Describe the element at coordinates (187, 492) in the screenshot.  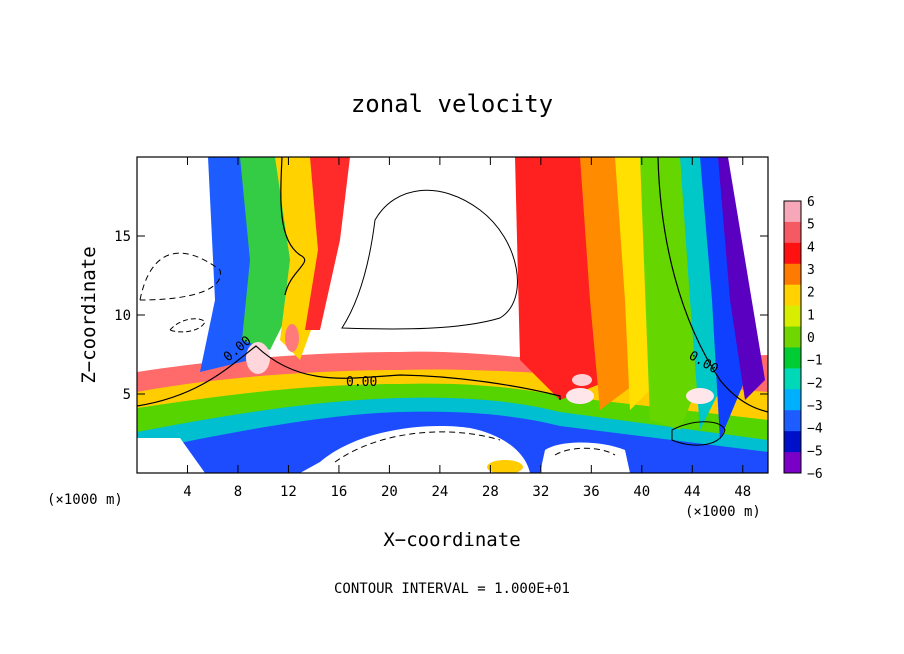
I see `x-tick-label: 4` at that location.